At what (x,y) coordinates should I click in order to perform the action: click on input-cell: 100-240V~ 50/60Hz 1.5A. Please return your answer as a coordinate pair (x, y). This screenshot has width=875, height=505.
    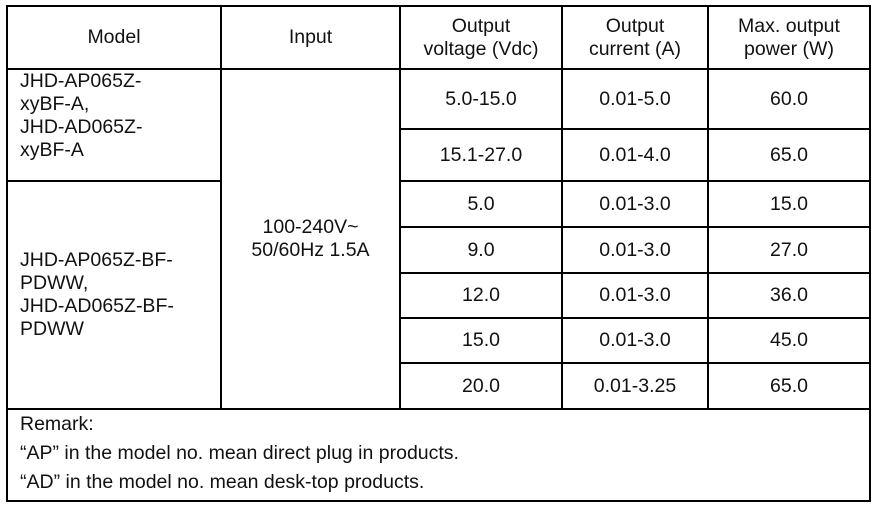
    Looking at the image, I should click on (310, 239).